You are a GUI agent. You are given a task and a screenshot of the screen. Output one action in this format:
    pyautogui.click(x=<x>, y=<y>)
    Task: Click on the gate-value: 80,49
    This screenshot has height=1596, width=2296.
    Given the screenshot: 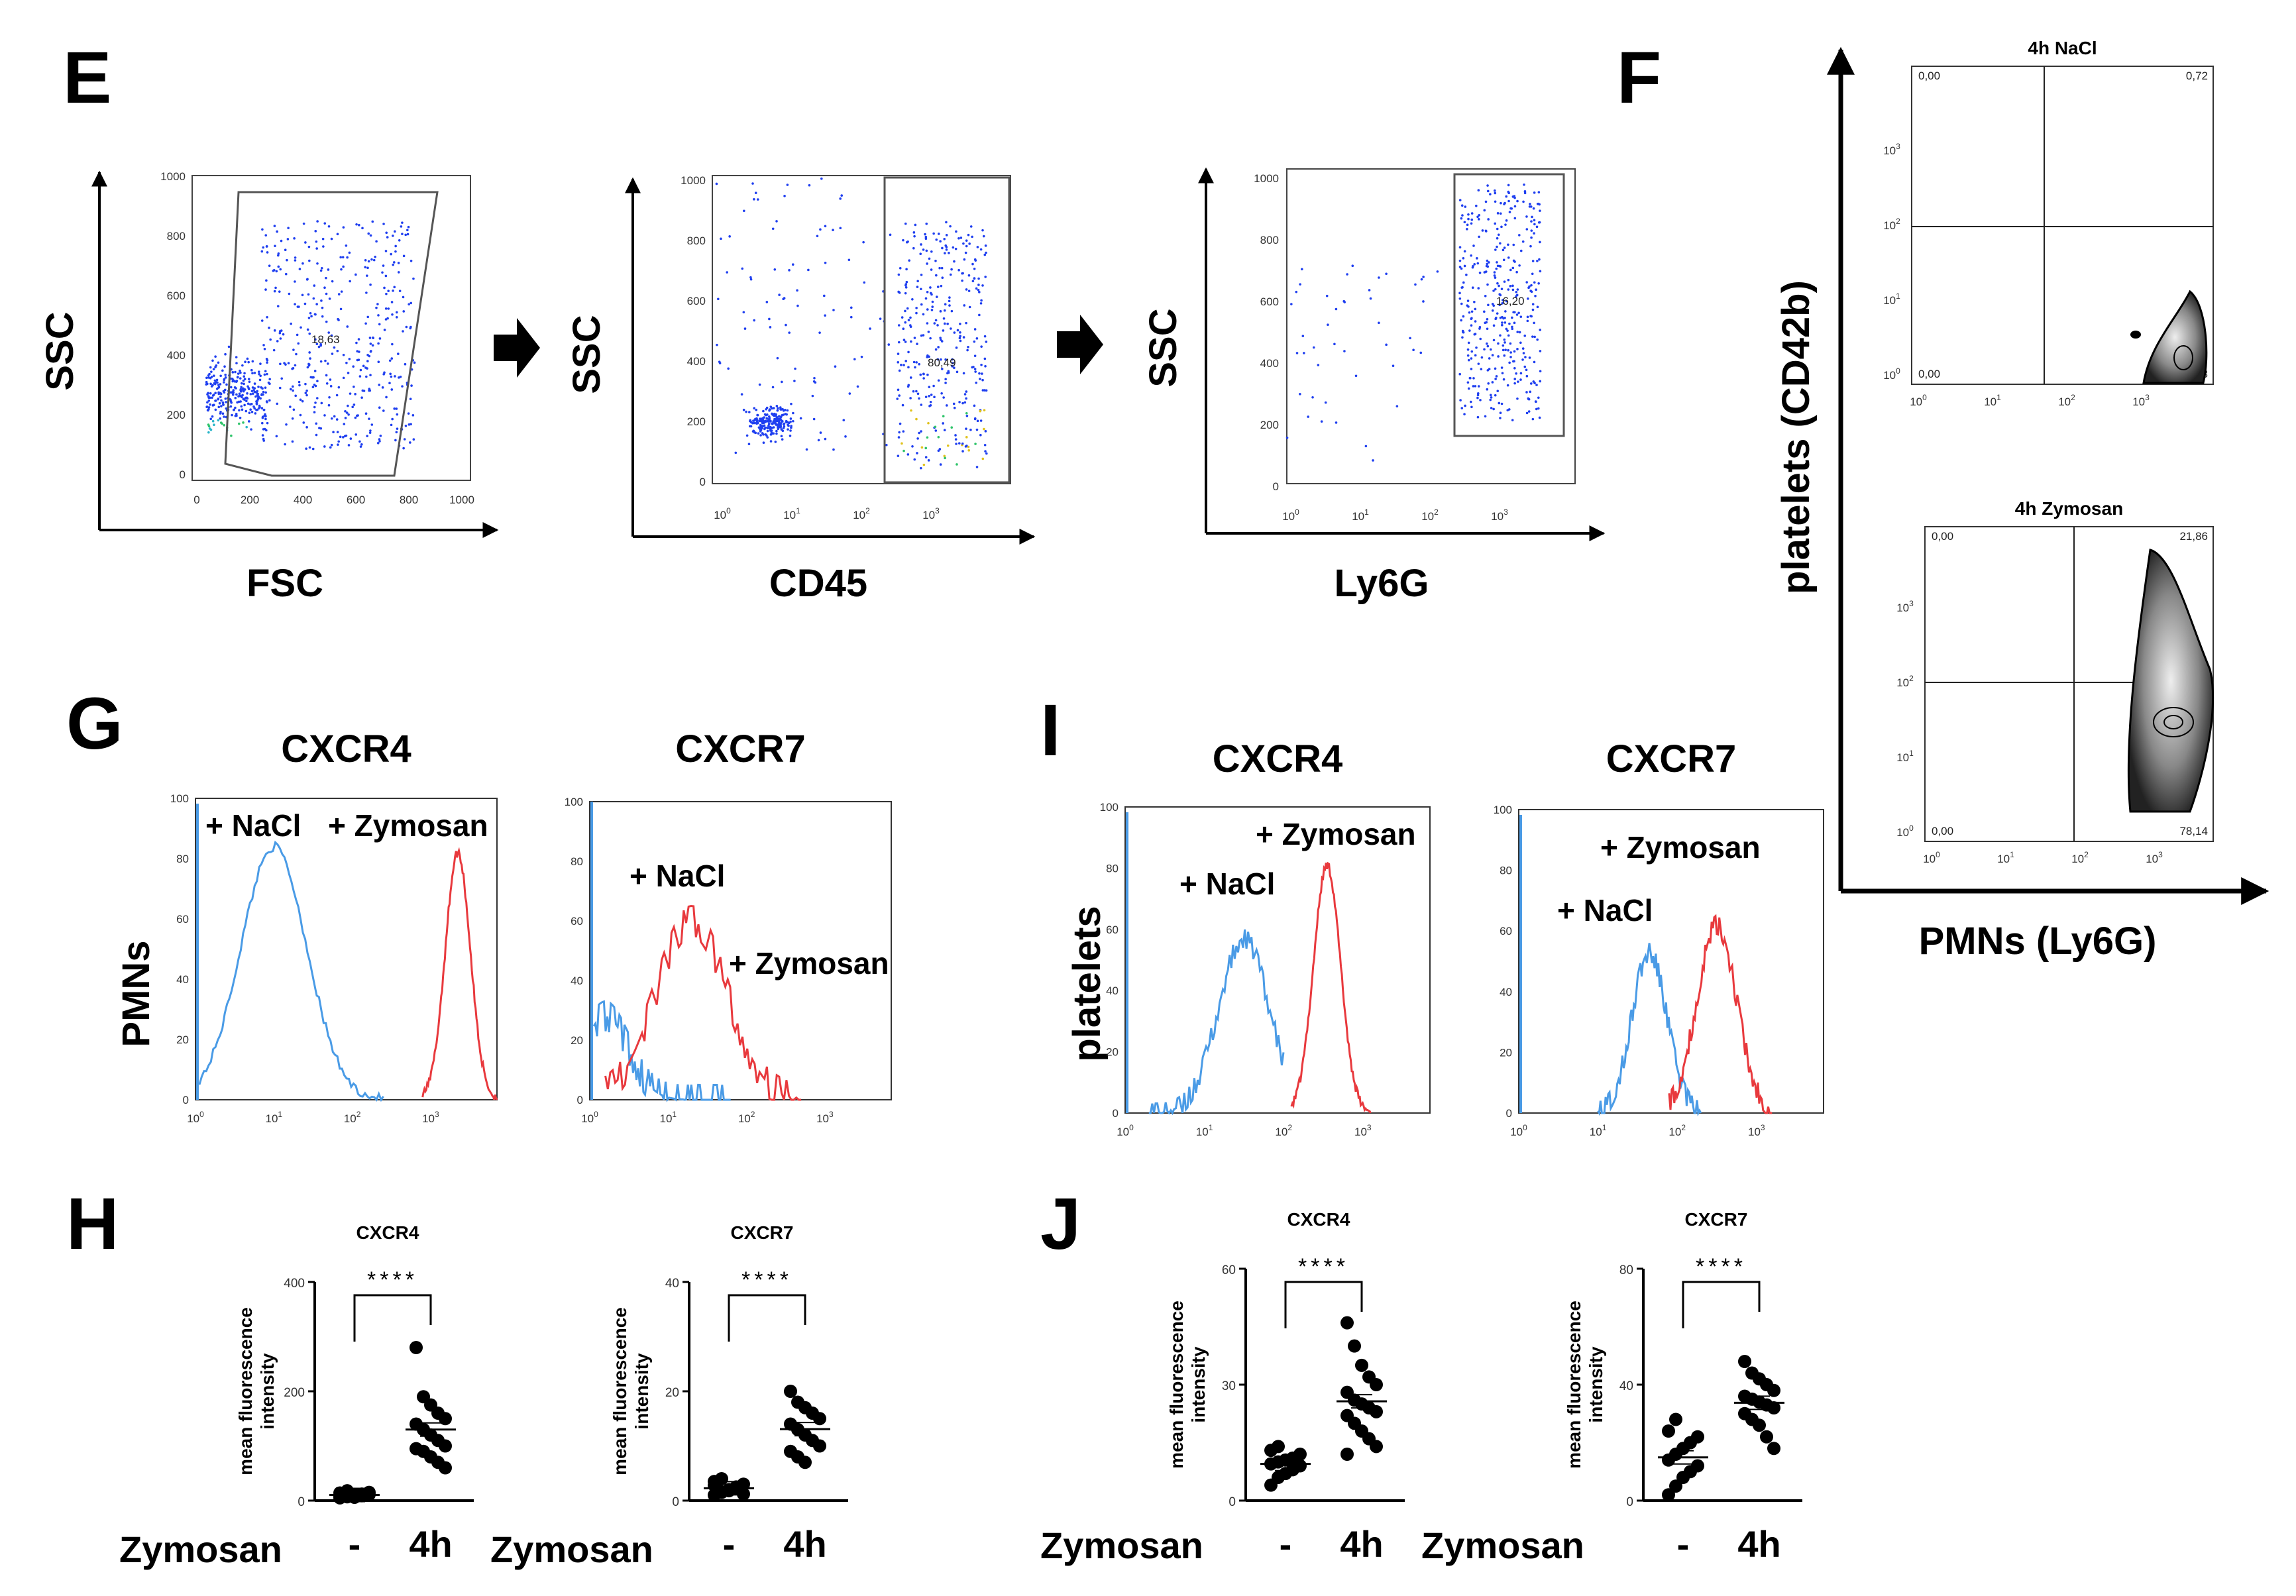 What is the action you would take?
    pyautogui.click(x=942, y=362)
    